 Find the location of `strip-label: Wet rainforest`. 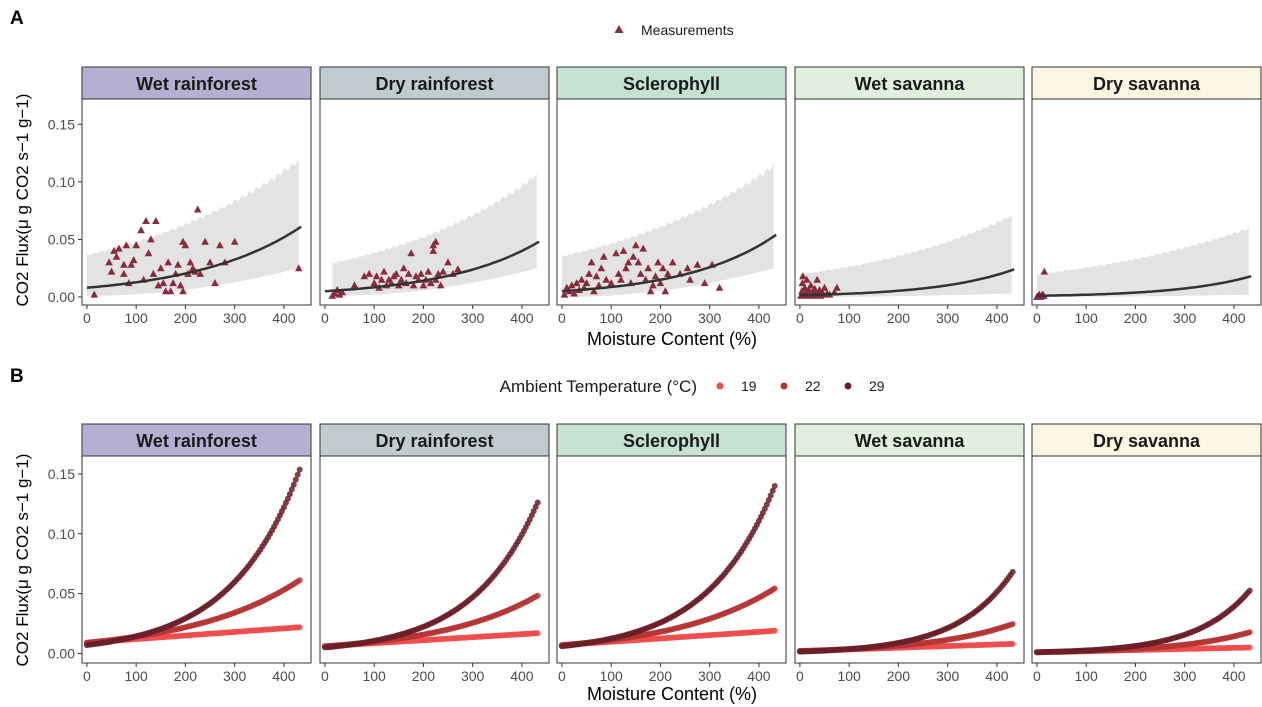

strip-label: Wet rainforest is located at coordinates (196, 441).